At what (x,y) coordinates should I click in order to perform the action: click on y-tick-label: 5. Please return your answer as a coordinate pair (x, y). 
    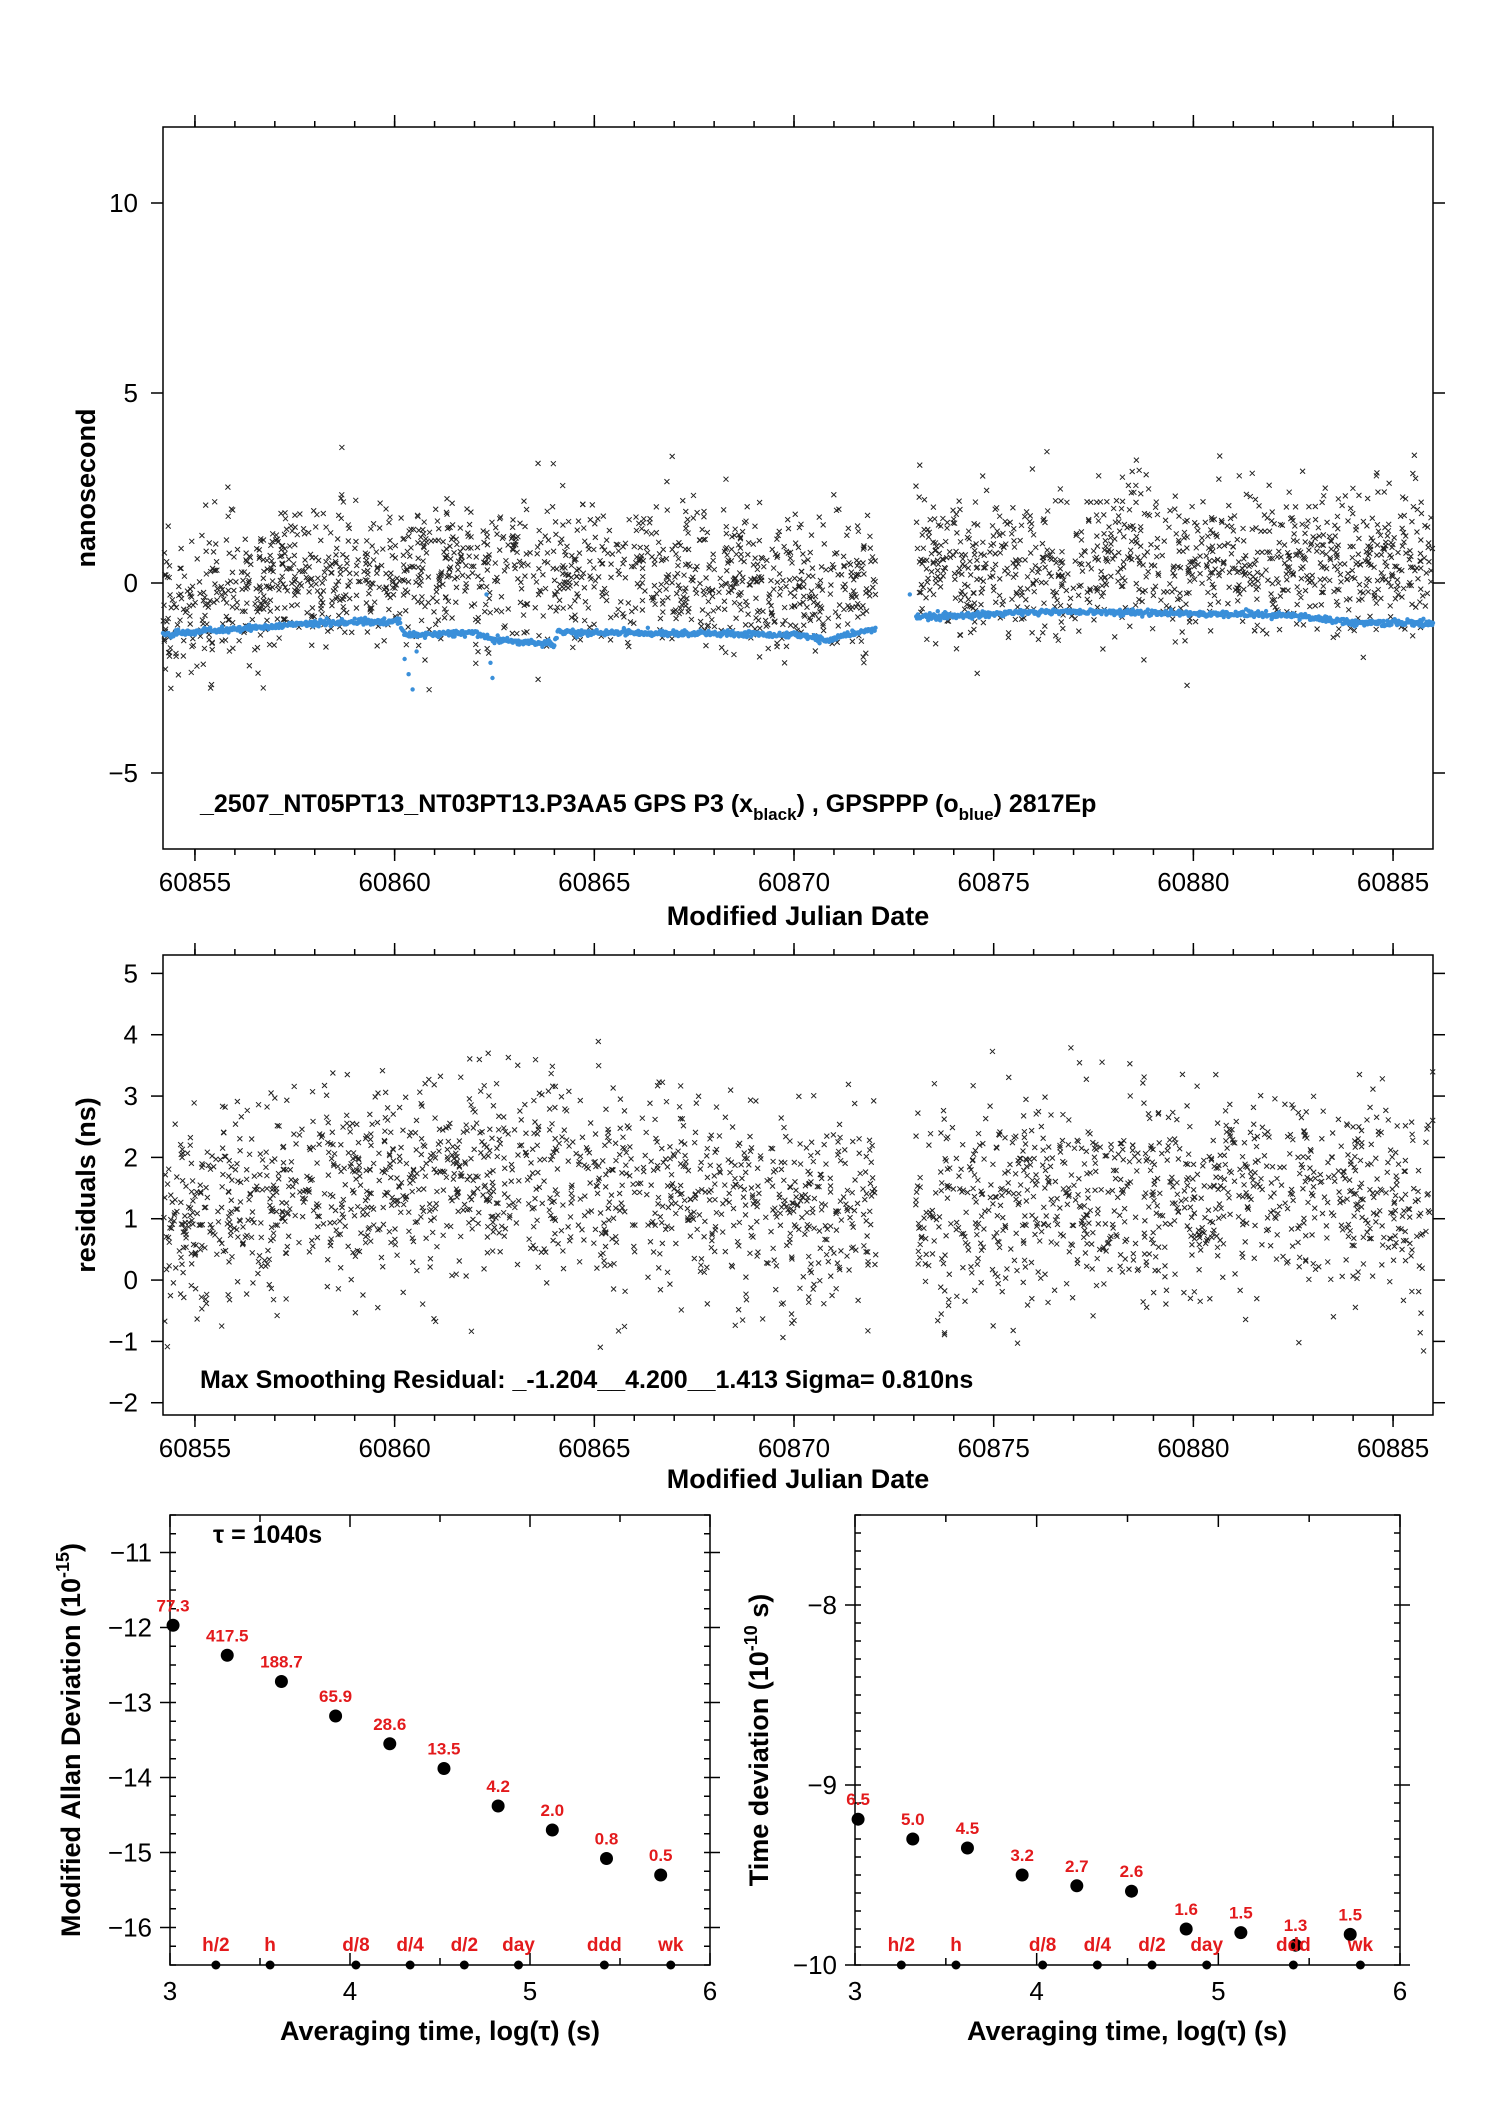
    Looking at the image, I should click on (131, 393).